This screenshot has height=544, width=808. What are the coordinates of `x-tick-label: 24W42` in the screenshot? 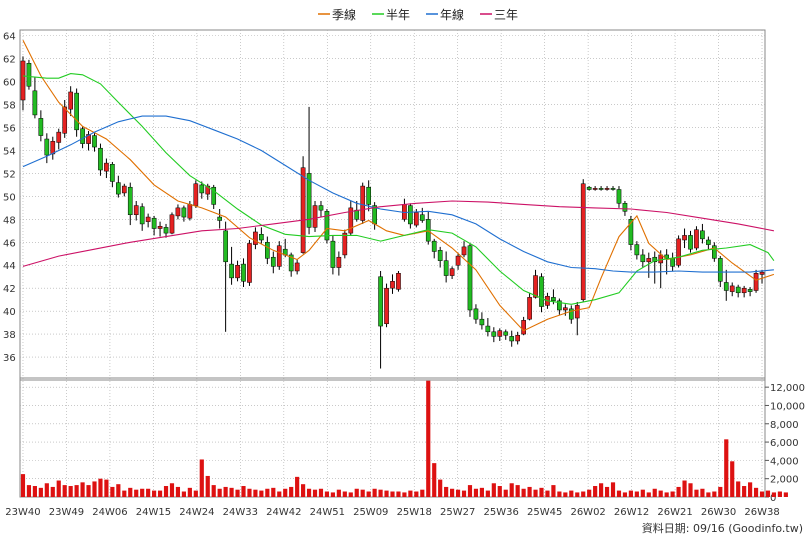 It's located at (283, 512).